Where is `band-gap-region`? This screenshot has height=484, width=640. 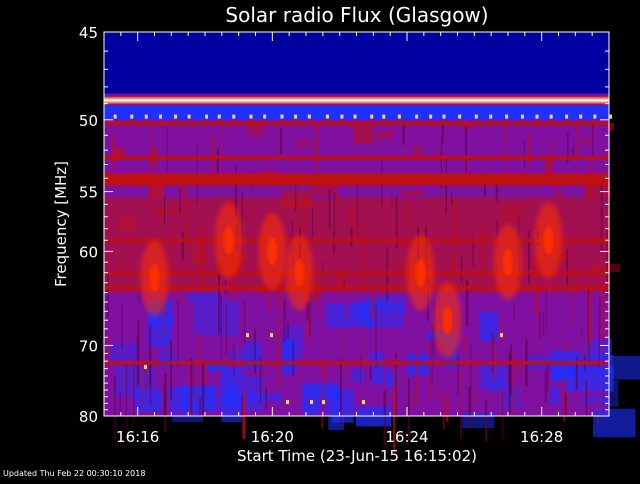 band-gap-region is located at coordinates (356, 112).